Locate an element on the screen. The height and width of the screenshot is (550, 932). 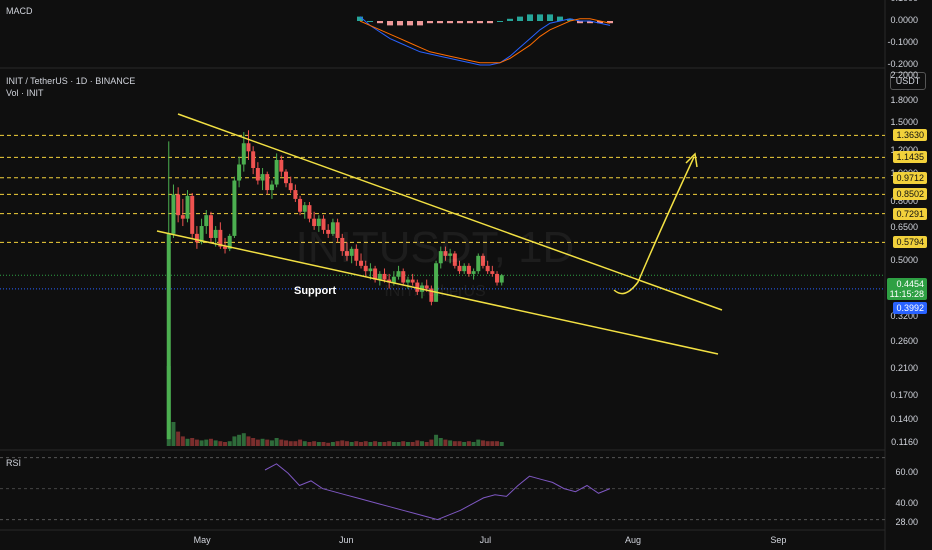
rsi-pane-title: RSI is located at coordinates (14, 463).